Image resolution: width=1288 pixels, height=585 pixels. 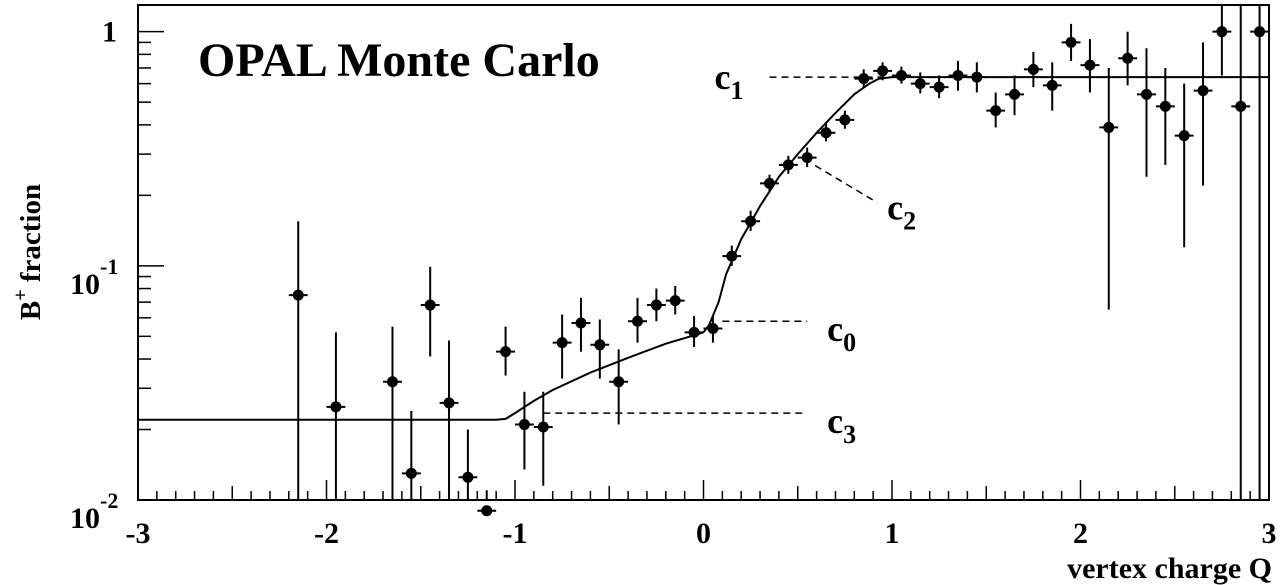 I want to click on y-axis-label-base: B, so click(x=31, y=310).